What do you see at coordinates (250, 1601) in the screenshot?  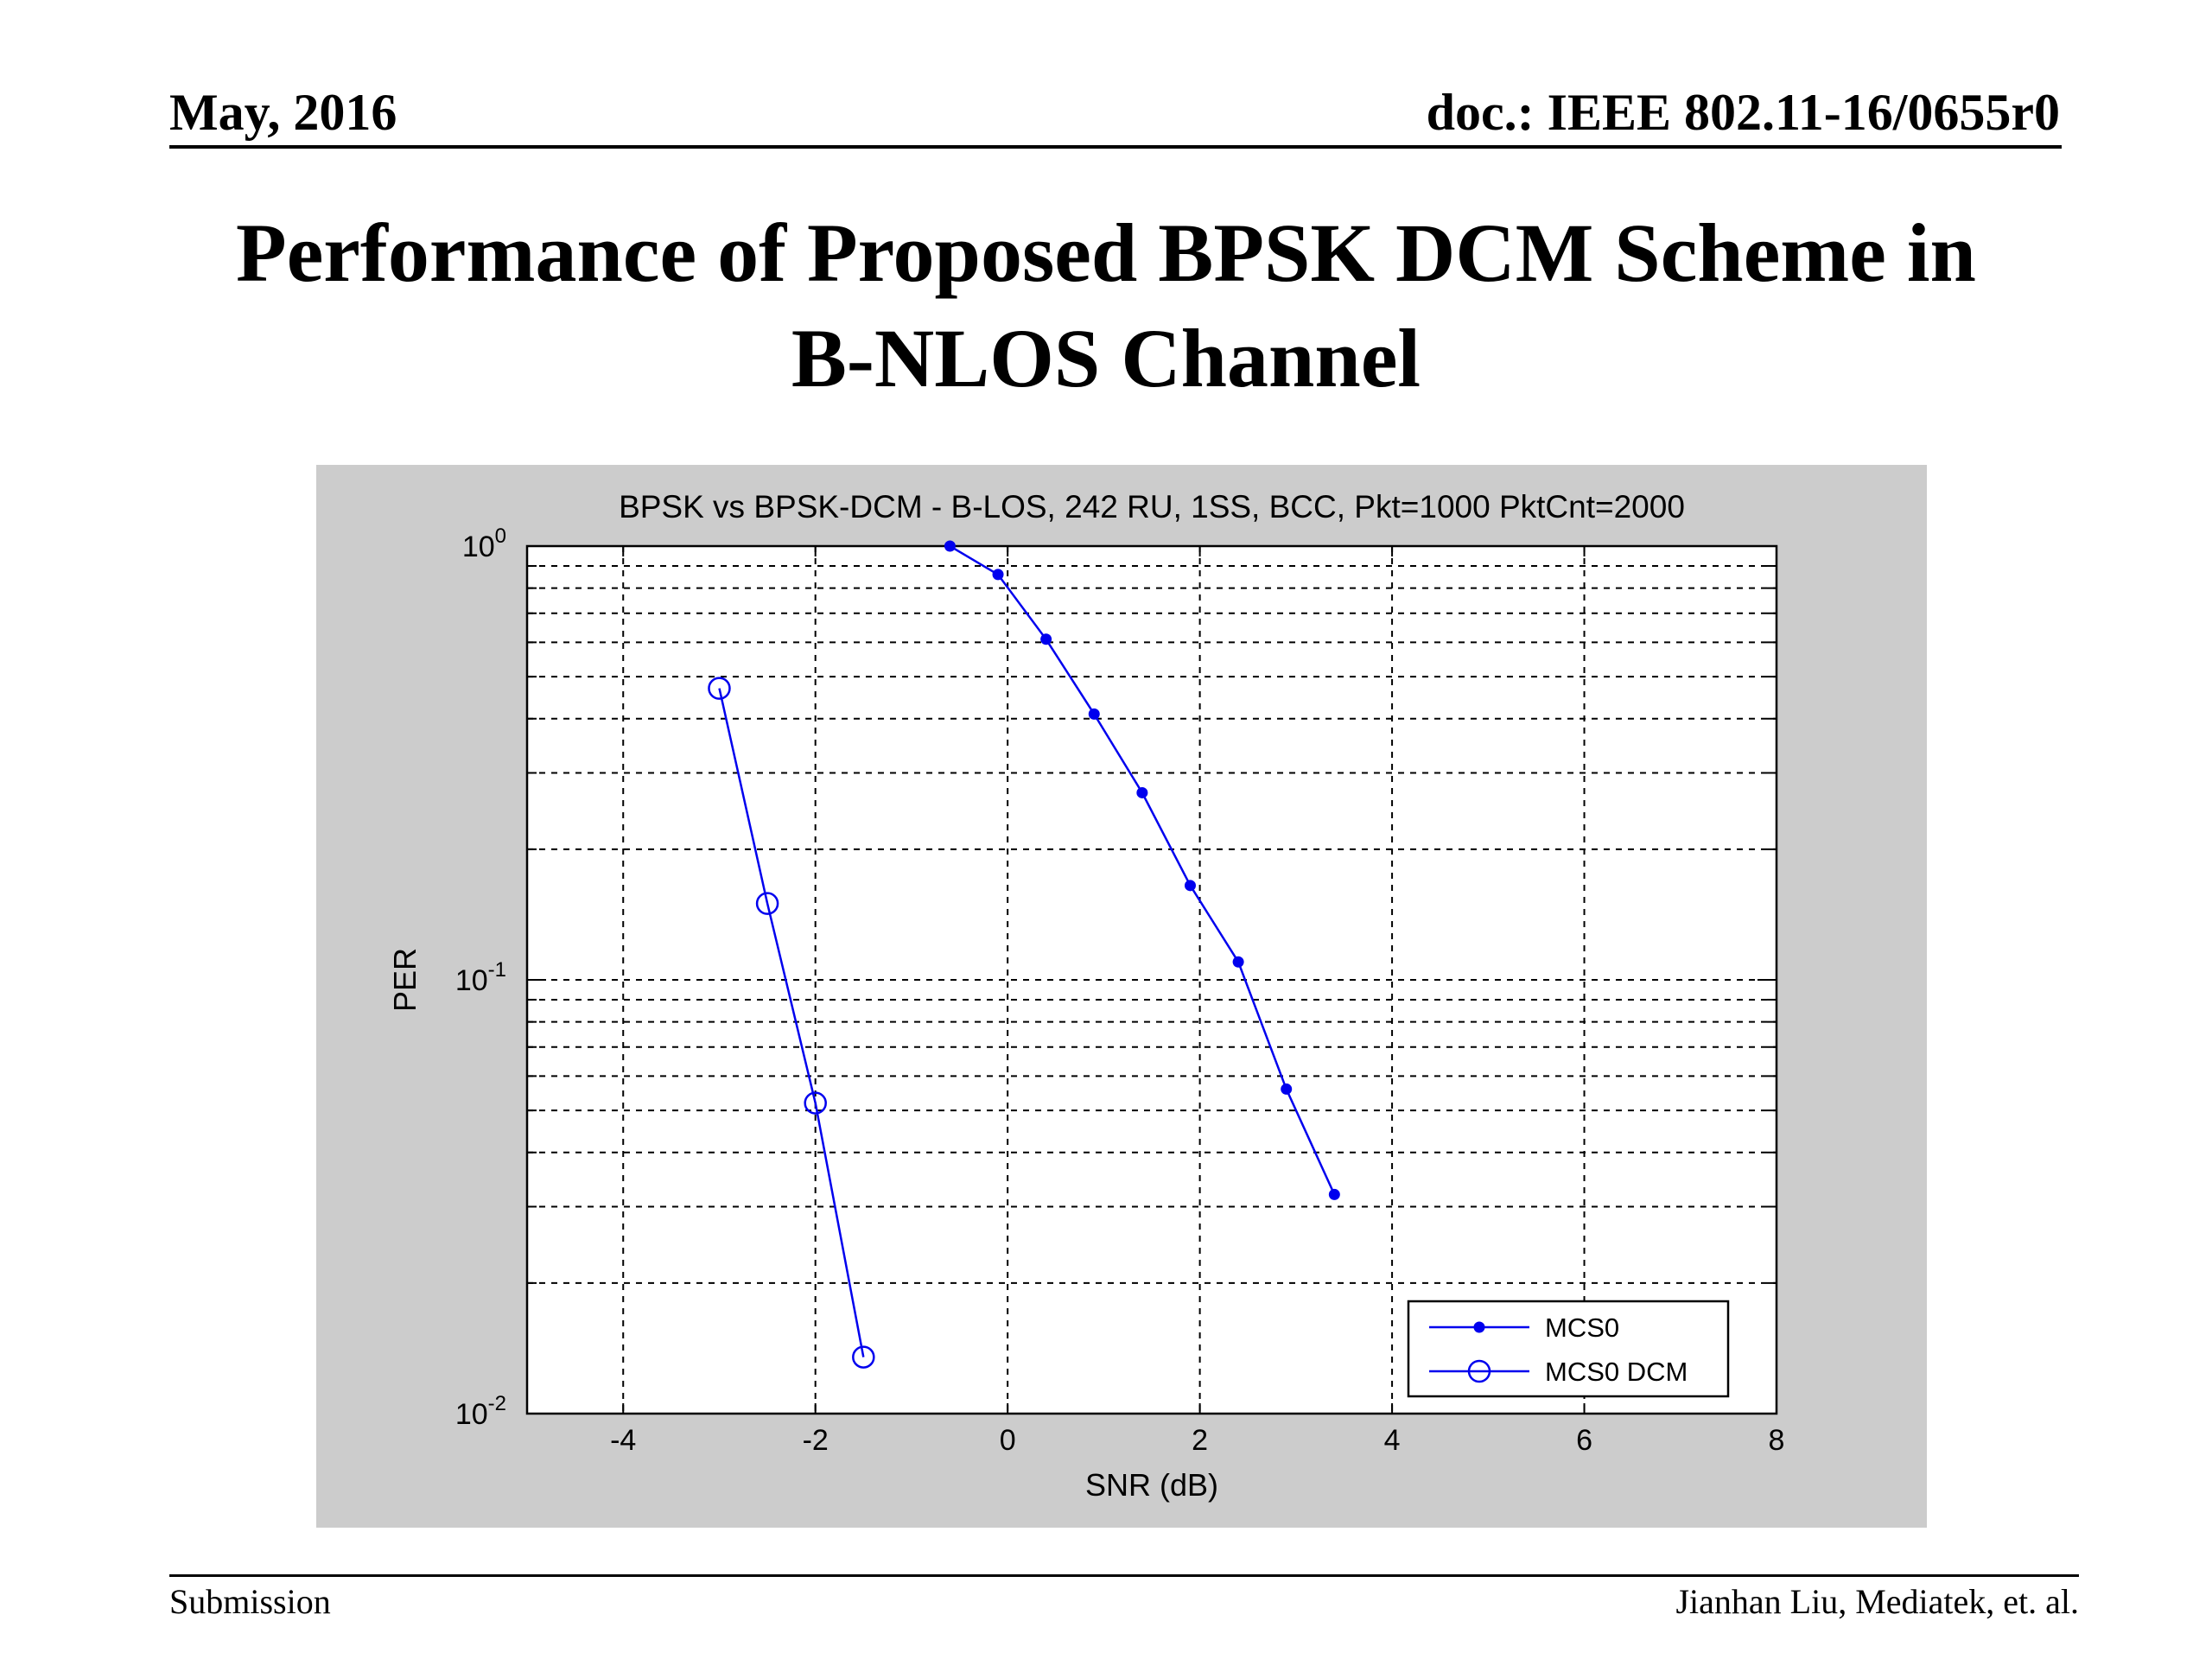 I see `footer-submission: Submission` at bounding box center [250, 1601].